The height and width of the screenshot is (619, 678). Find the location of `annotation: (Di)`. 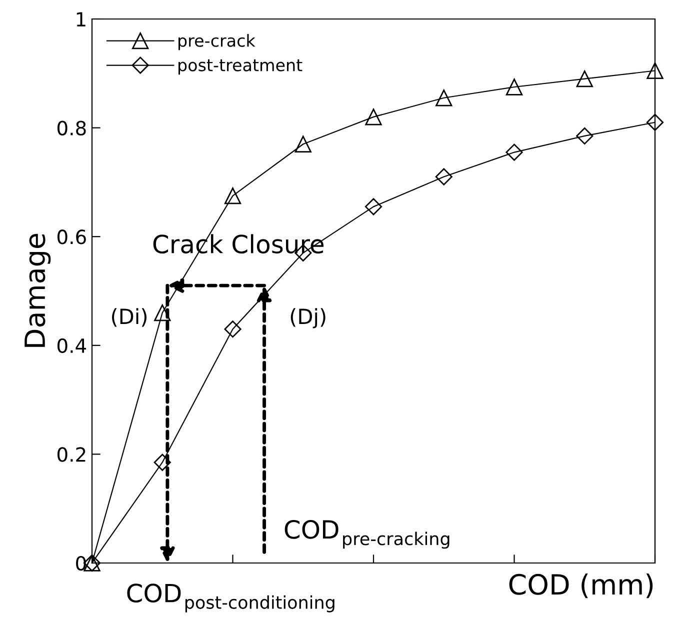

annotation: (Di) is located at coordinates (129, 317).